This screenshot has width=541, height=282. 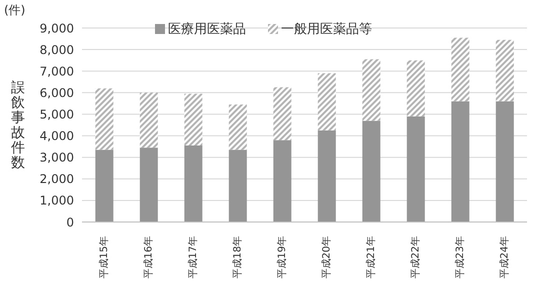 What do you see at coordinates (57, 28) in the screenshot?
I see `y-tick-label: 9,000` at bounding box center [57, 28].